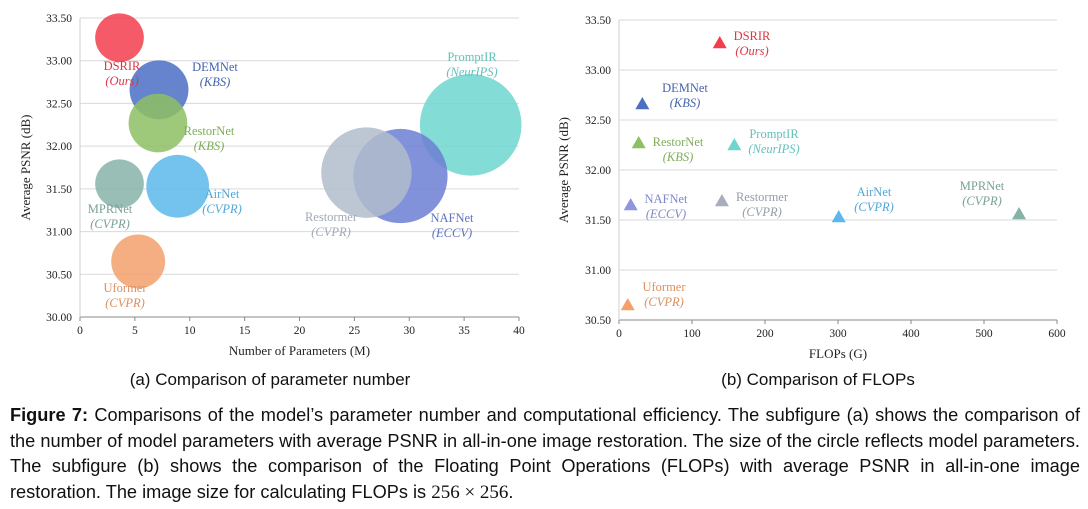 The height and width of the screenshot is (509, 1088). I want to click on x-tick-label: 600, so click(1057, 334).